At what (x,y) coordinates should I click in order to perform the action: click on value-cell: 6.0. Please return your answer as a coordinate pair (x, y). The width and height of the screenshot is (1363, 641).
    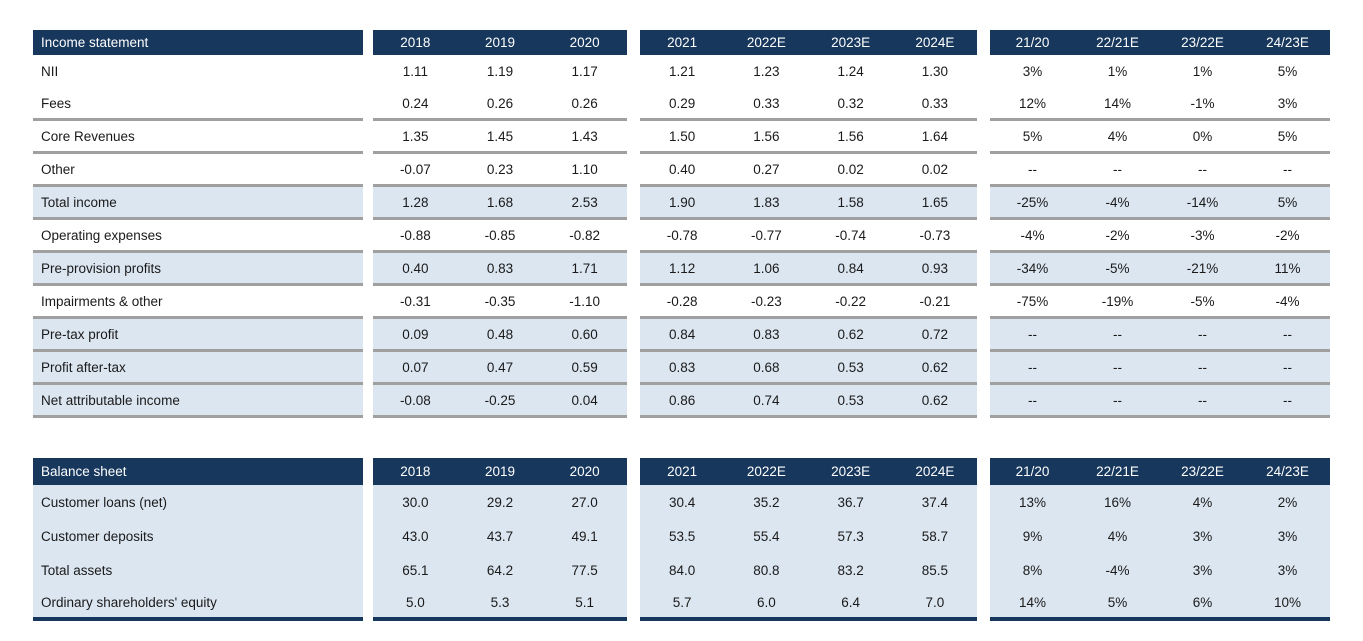
    Looking at the image, I should click on (766, 602).